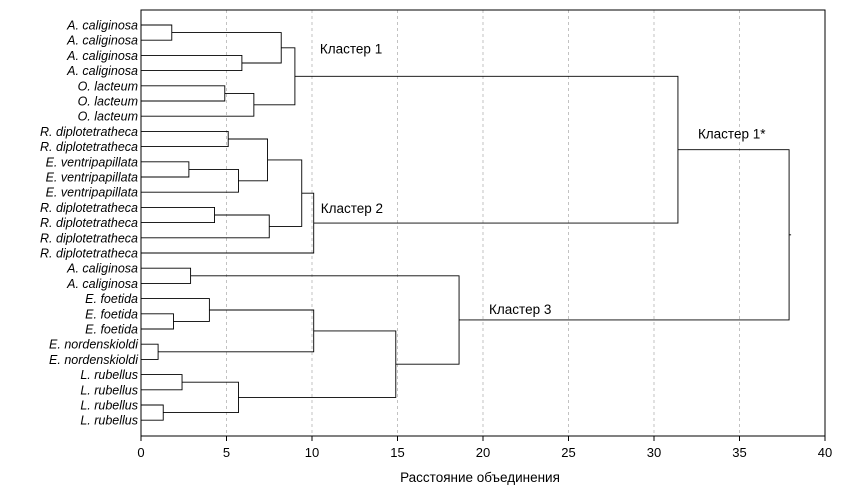 This screenshot has width=859, height=493. I want to click on branch-m21, so click(162, 382).